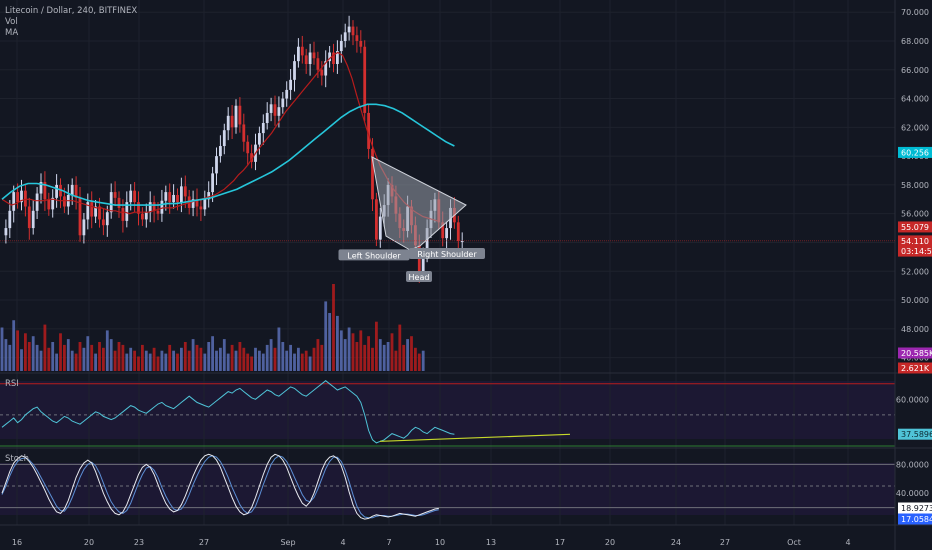 Image resolution: width=932 pixels, height=550 pixels. What do you see at coordinates (419, 277) in the screenshot?
I see `pattern-label-1: Head` at bounding box center [419, 277].